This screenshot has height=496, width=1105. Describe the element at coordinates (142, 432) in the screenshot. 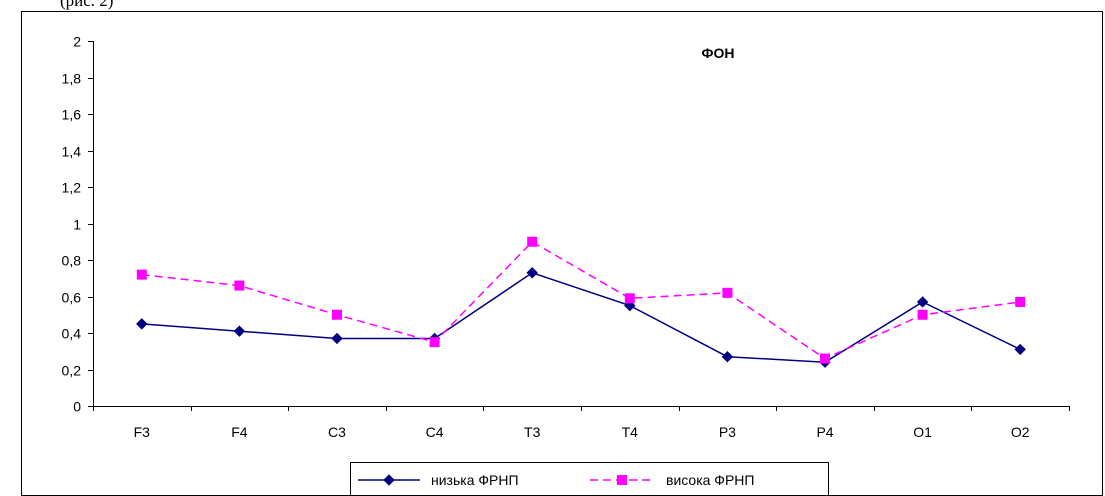

I see `x-tick-label: F3` at that location.